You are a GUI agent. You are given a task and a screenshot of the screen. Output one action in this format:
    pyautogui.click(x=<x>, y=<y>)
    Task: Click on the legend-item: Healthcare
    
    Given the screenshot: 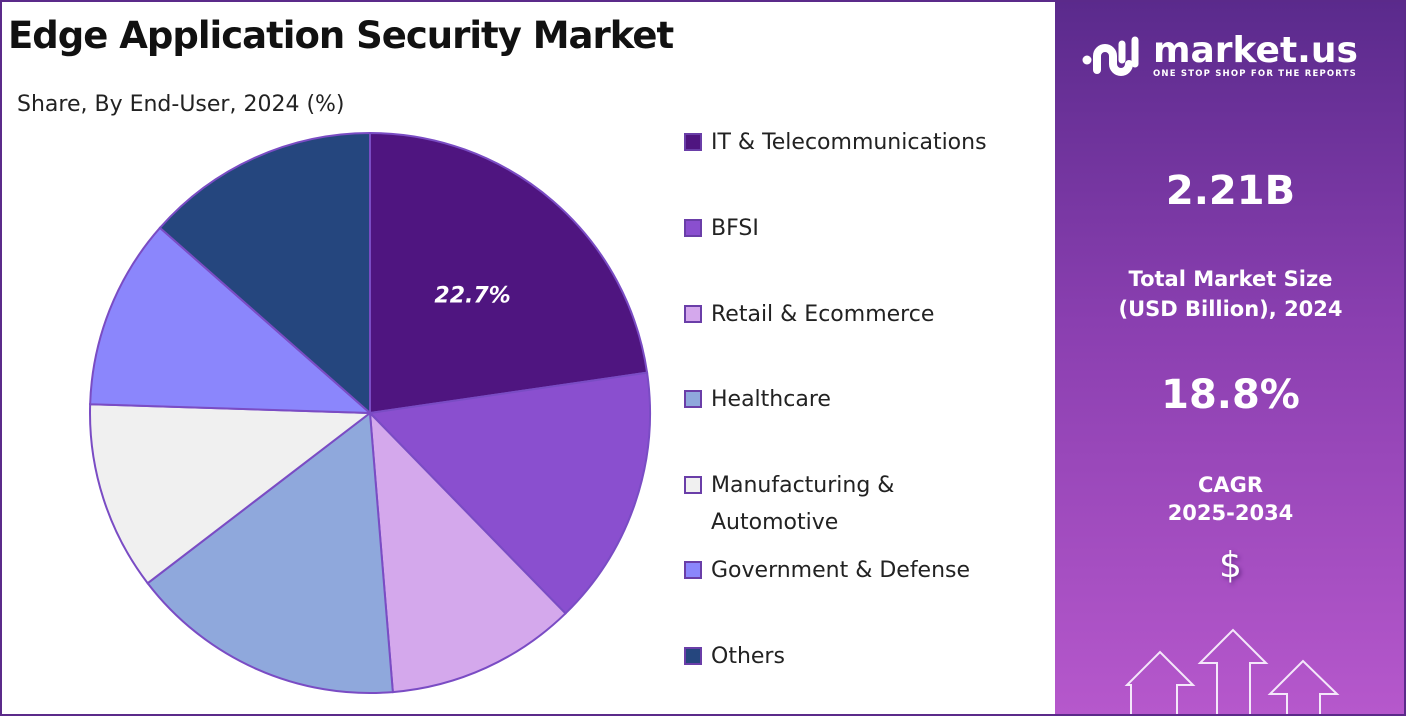 What is the action you would take?
    pyautogui.click(x=757, y=399)
    